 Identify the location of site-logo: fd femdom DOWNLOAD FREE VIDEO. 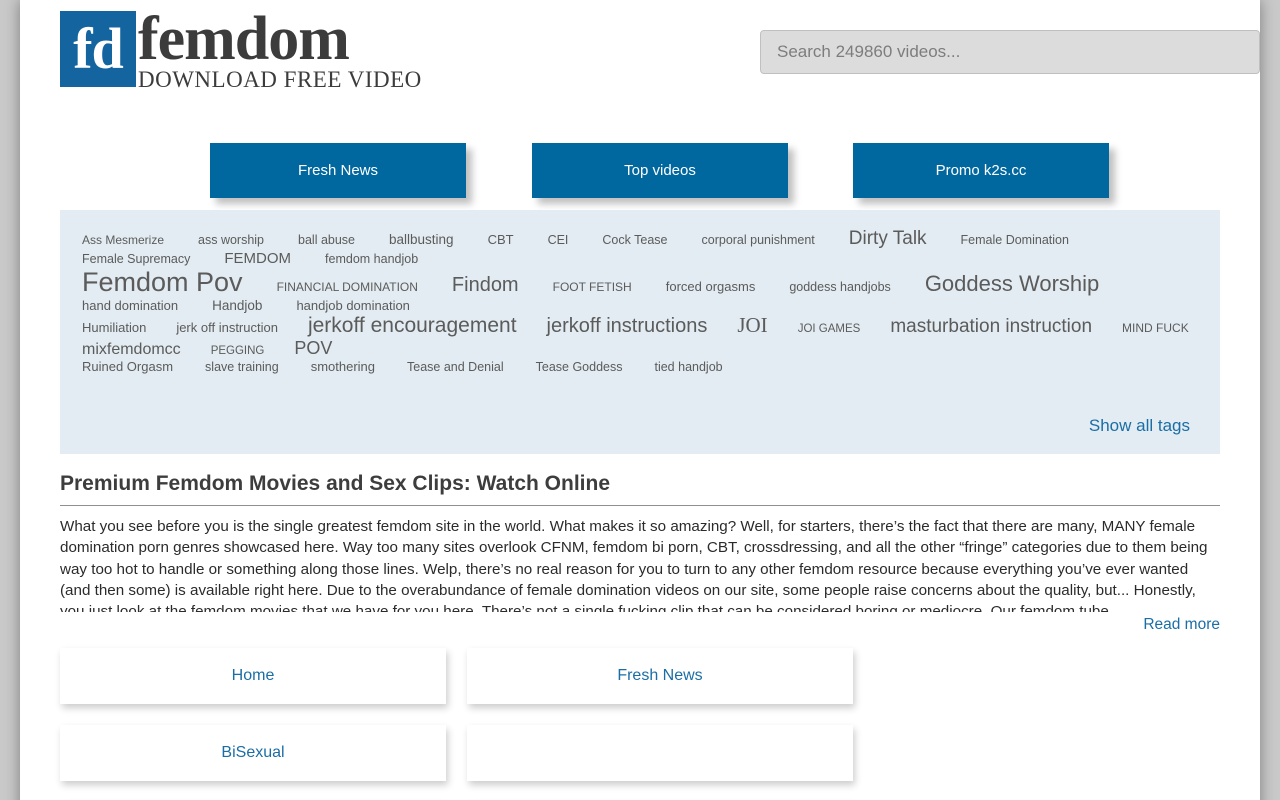
(241, 49).